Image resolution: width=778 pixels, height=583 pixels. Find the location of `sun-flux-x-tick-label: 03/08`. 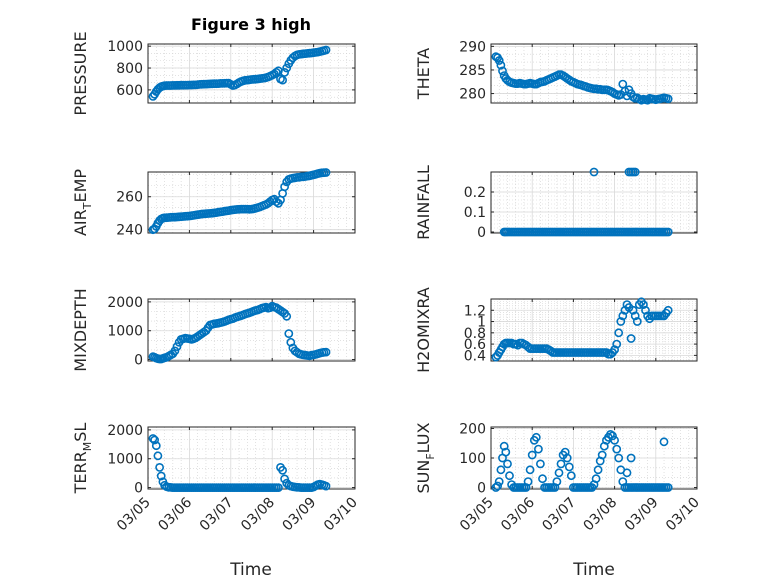

sun-flux-x-tick-label: 03/08 is located at coordinates (601, 515).